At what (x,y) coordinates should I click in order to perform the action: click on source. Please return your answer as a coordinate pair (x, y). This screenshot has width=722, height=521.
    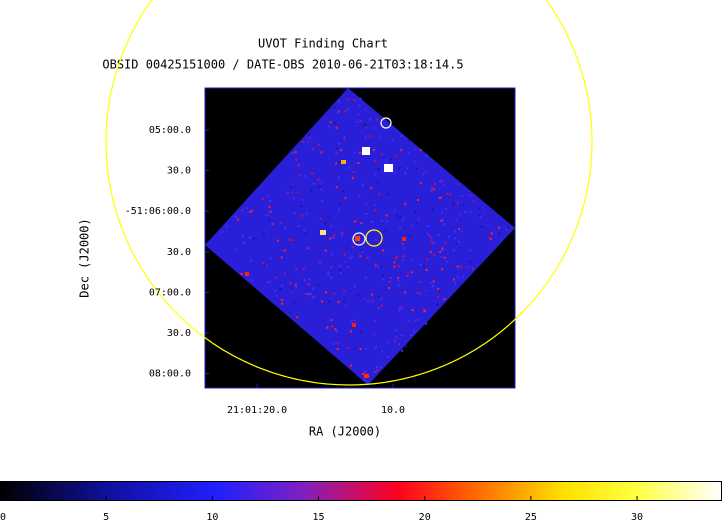
    Looking at the image, I should click on (357, 238).